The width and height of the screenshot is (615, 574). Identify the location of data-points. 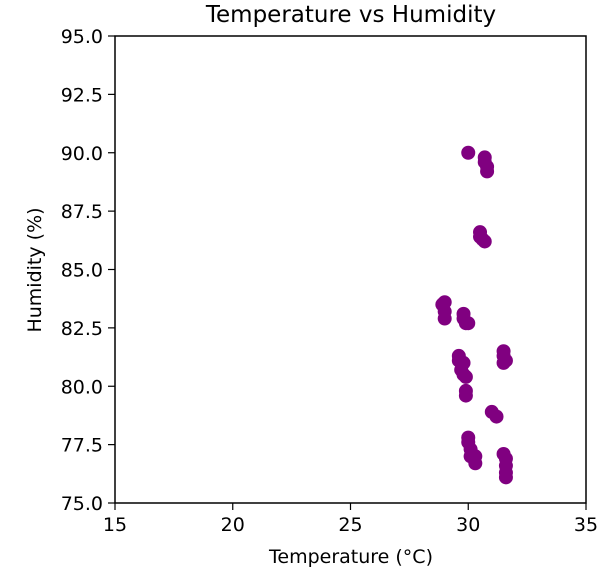
(474, 315).